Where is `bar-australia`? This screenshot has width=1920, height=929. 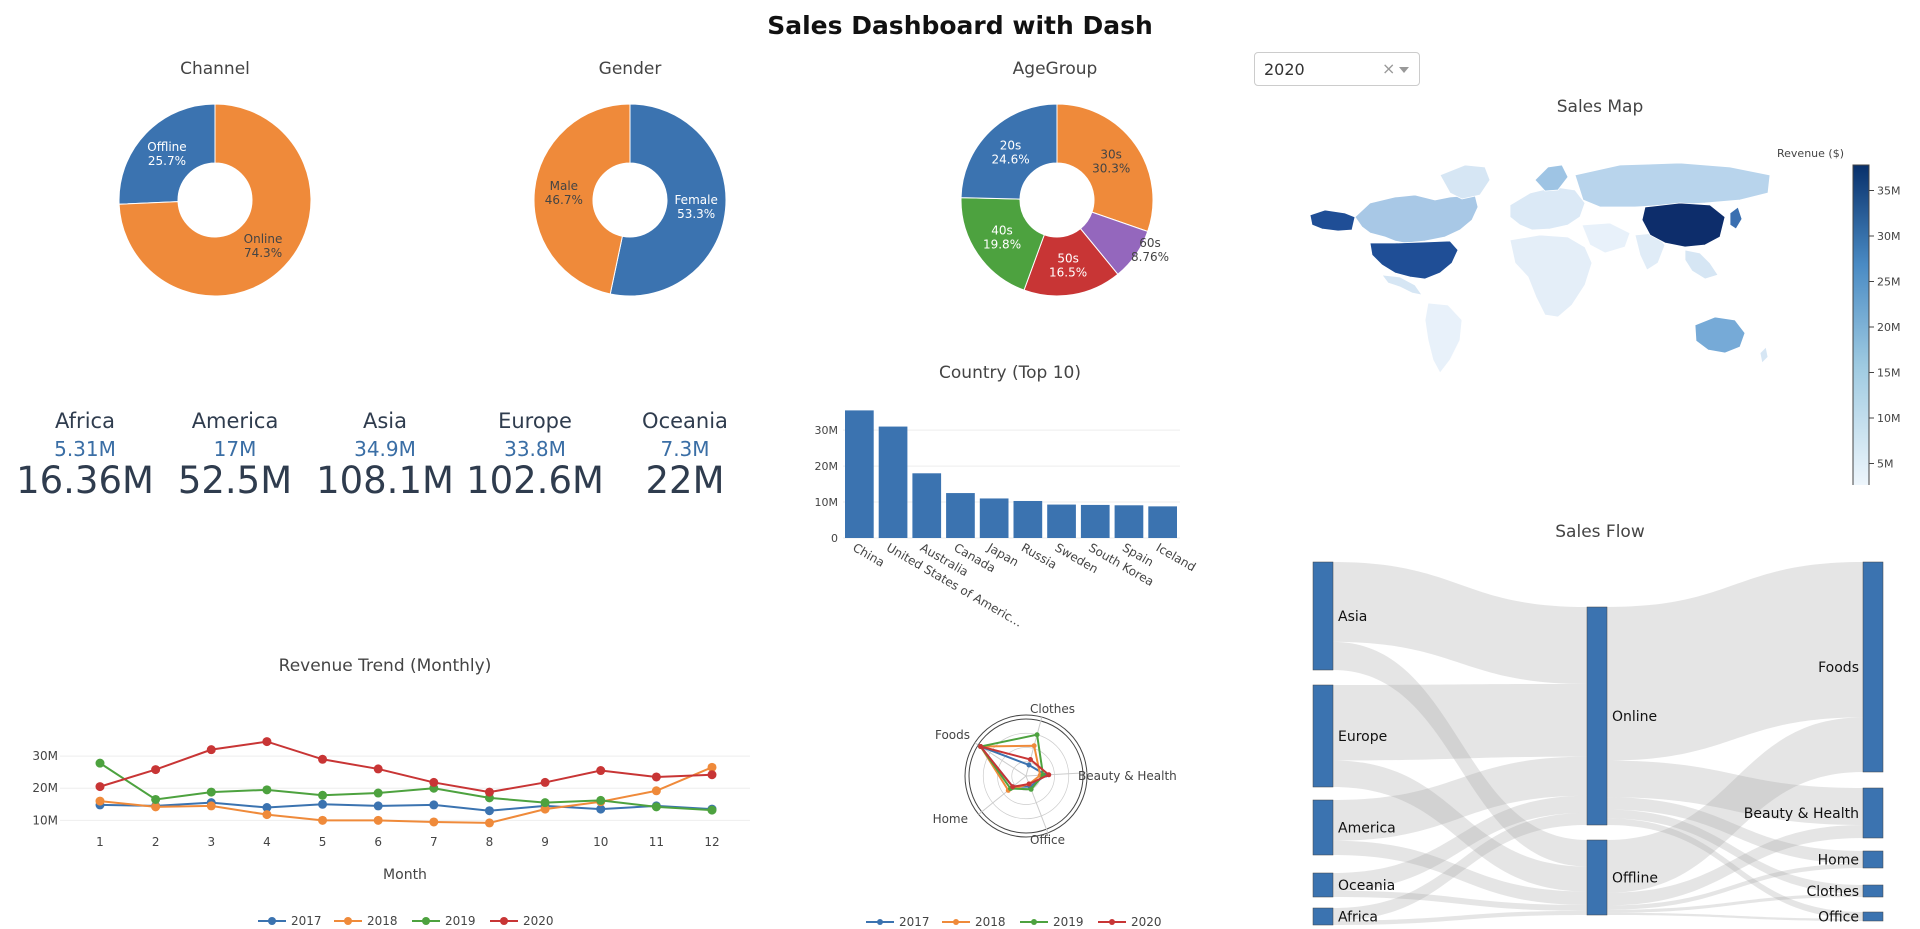 bar-australia is located at coordinates (927, 505).